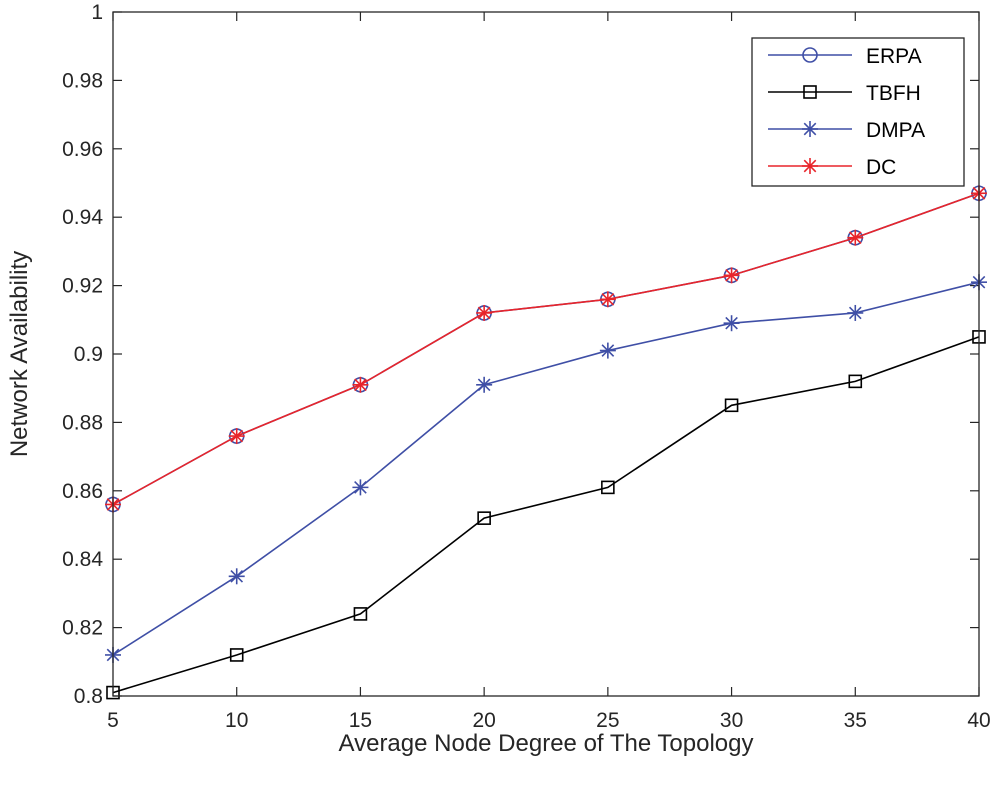  I want to click on y-tick-label: 0.94, so click(82, 217).